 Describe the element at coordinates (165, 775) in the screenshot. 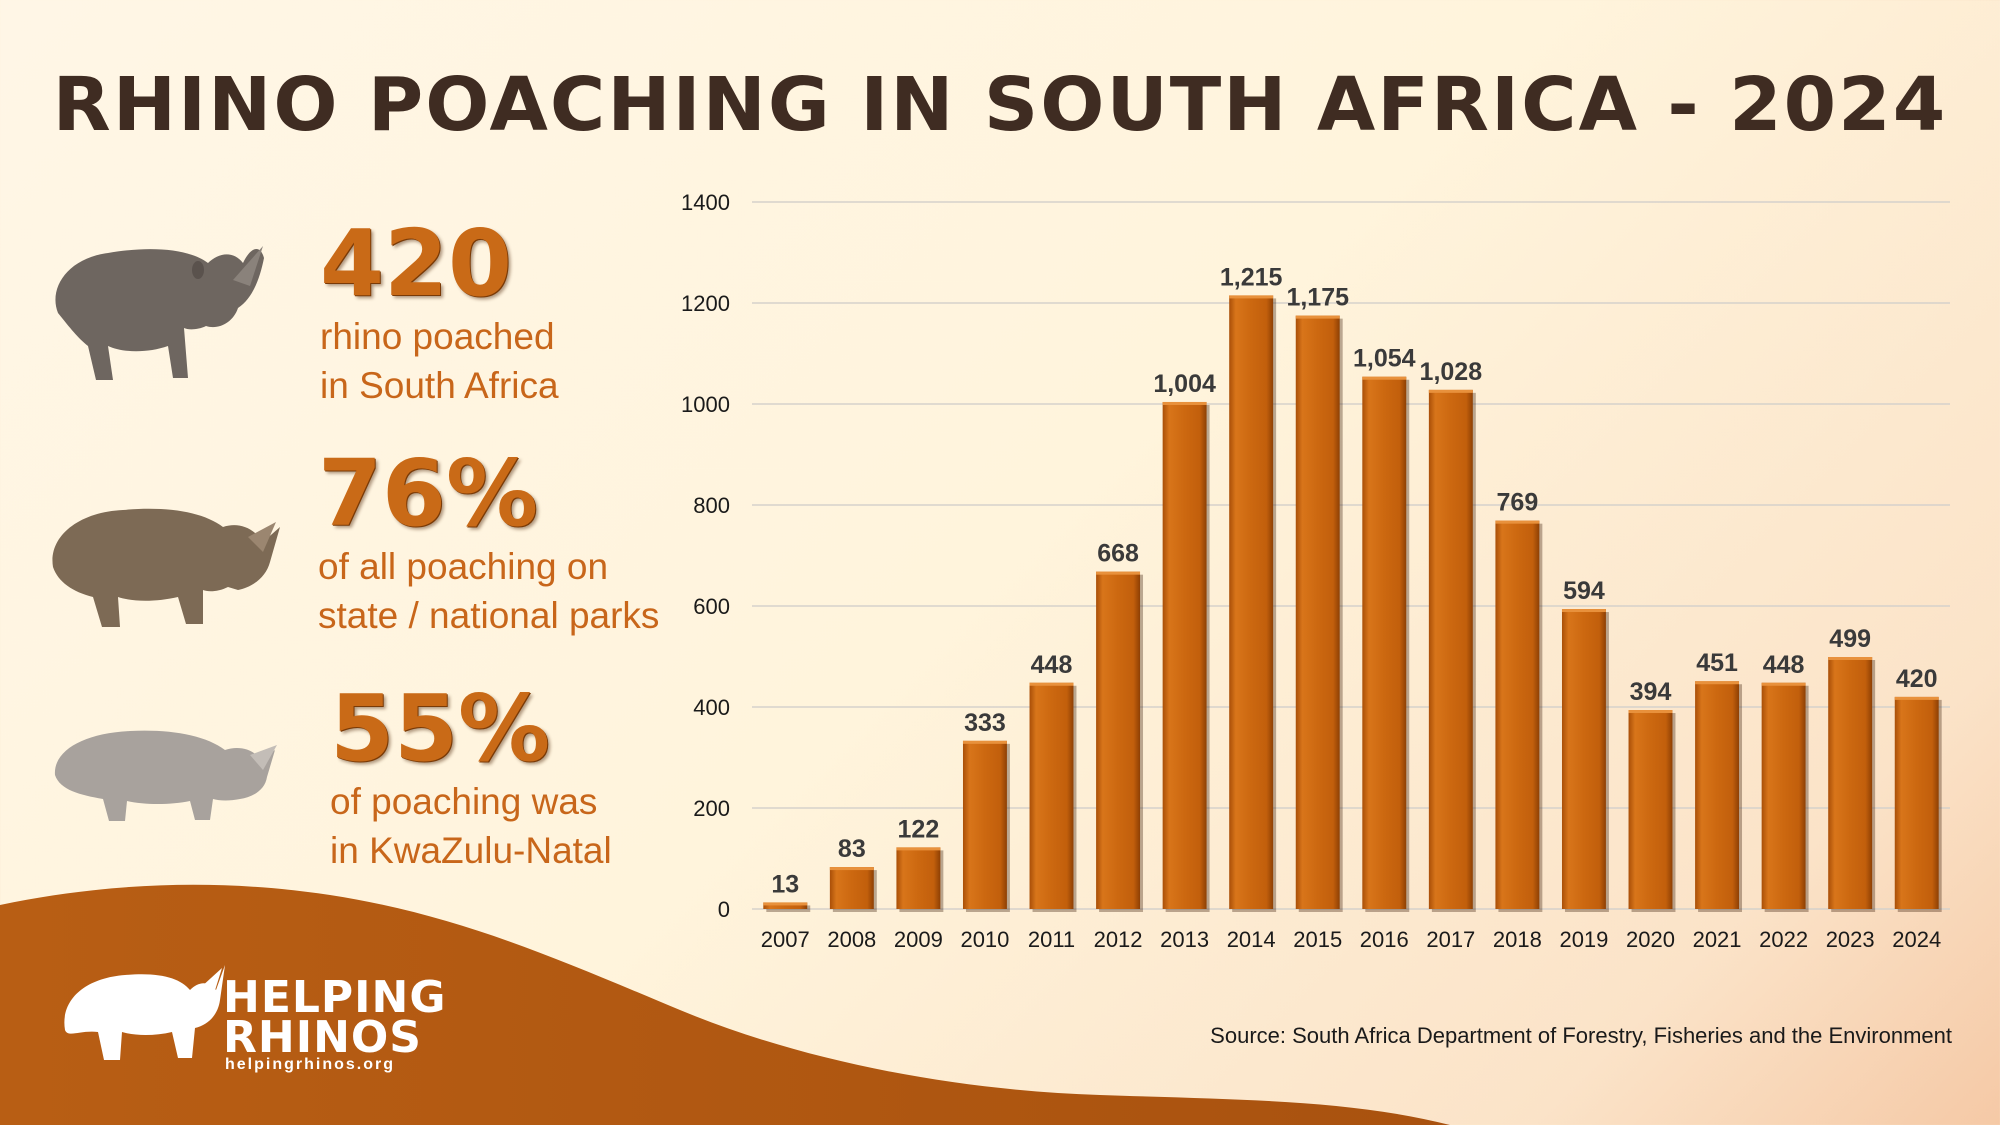

I see `grey-rhino-icon` at that location.